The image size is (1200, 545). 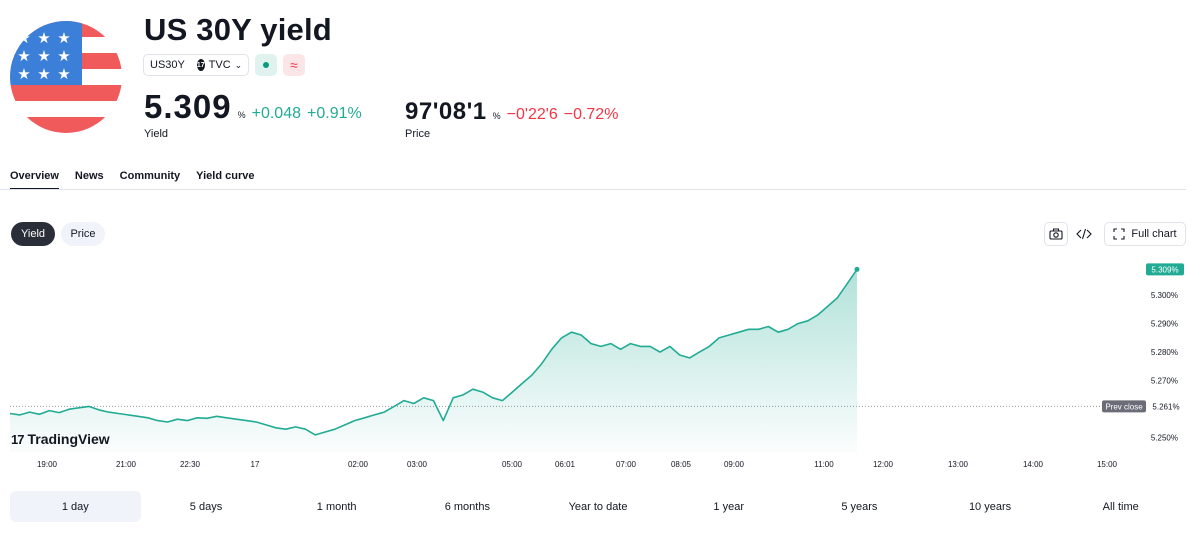 I want to click on x-tick-label: 08:05, so click(x=681, y=464).